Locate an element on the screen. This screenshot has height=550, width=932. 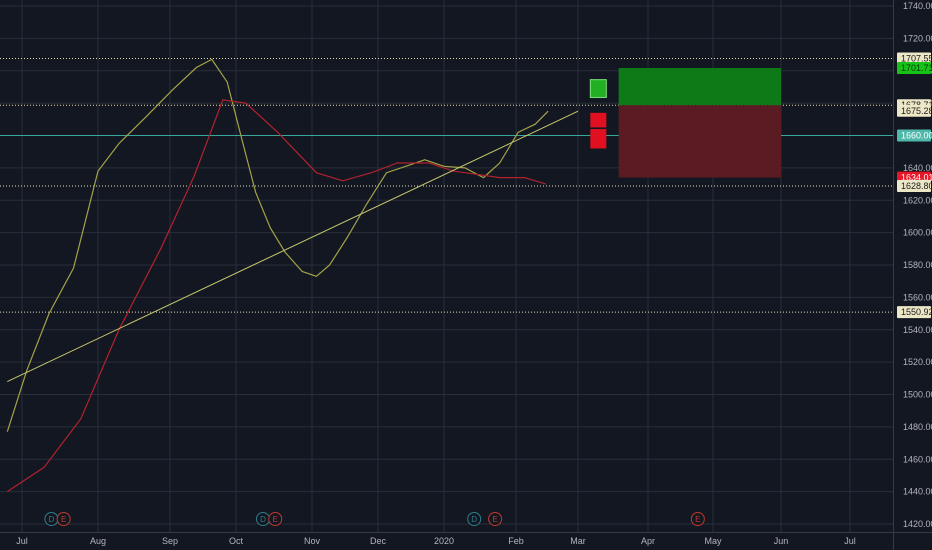
price-tag-label: 1660.00 is located at coordinates (916, 136).